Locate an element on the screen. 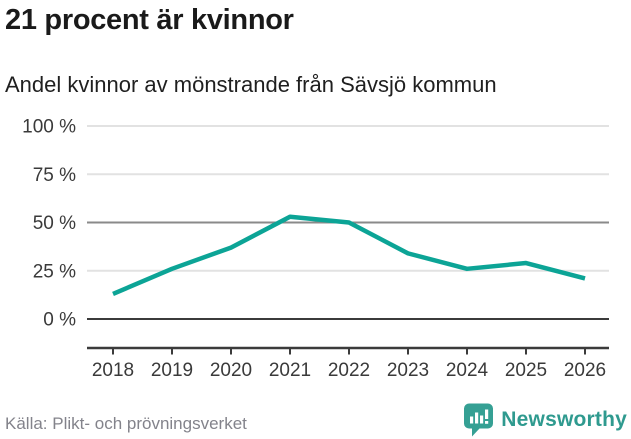 The width and height of the screenshot is (631, 439). y-tick-label: 25 % is located at coordinates (54, 271).